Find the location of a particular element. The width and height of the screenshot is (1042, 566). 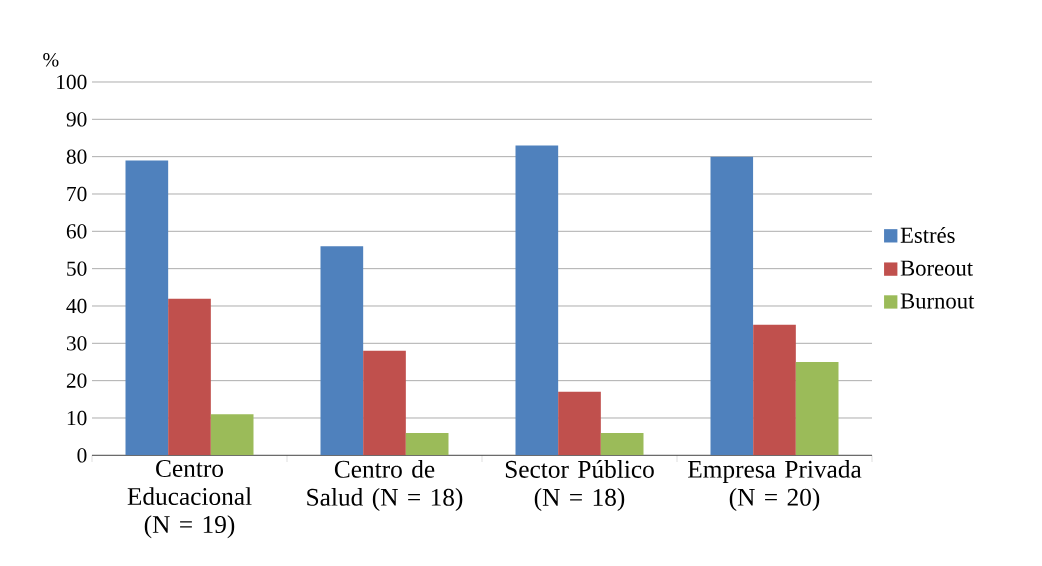

x-tick-label: Sector Público (N = 18) is located at coordinates (579, 486).